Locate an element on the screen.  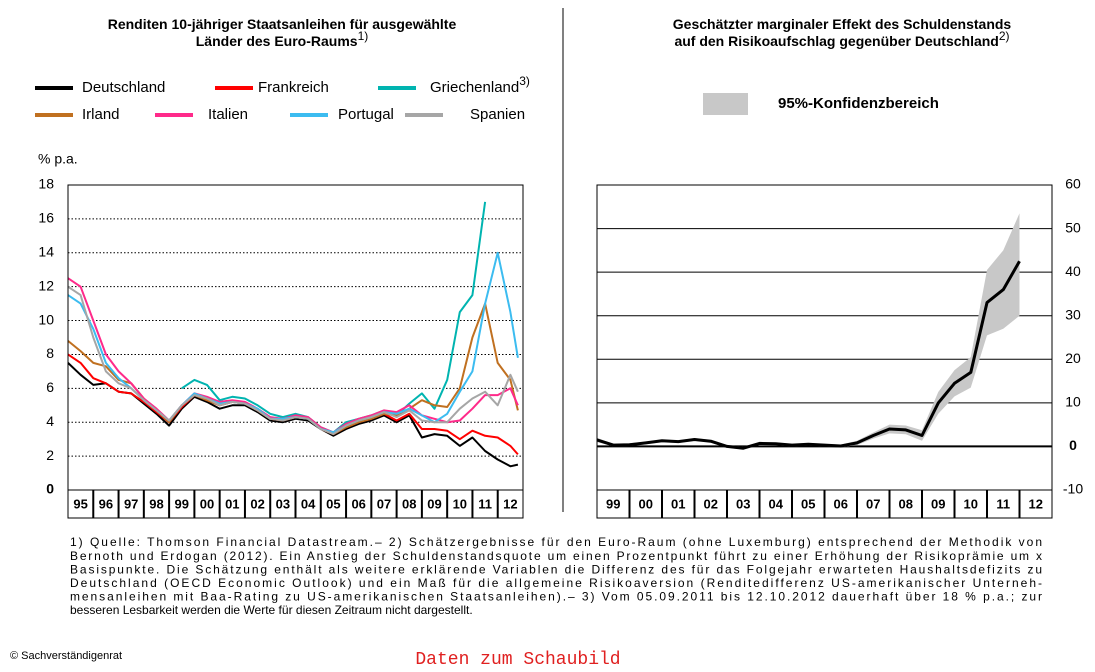
source: © Sachverständigenrat is located at coordinates (66, 656).